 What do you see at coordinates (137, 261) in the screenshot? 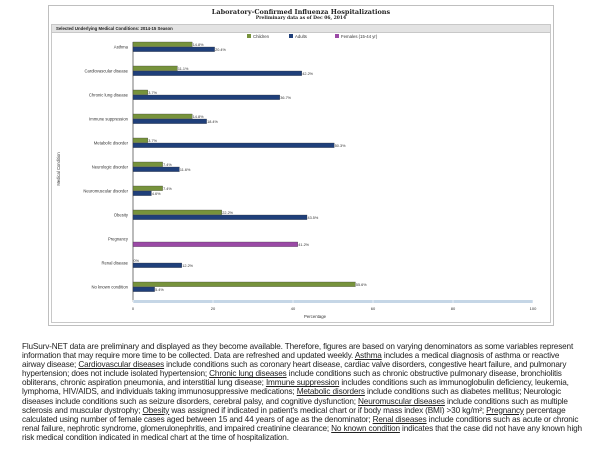
I see `data-label: 0%` at bounding box center [137, 261].